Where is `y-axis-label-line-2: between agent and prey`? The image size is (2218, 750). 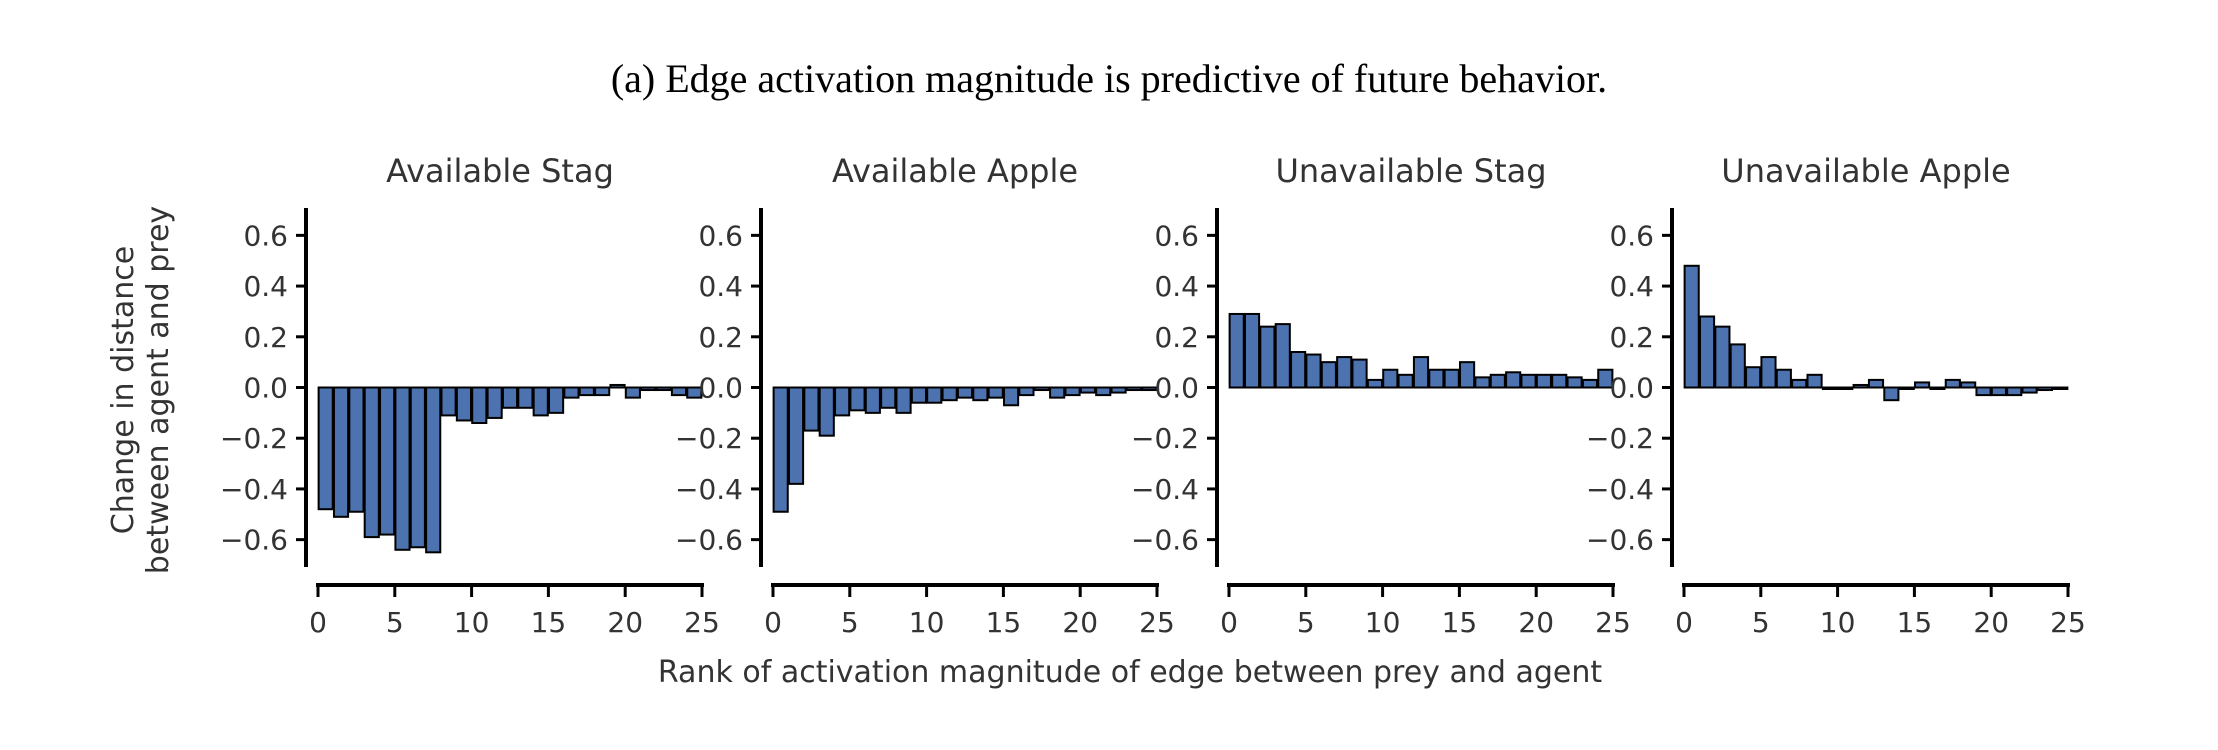
y-axis-label-line-2: between agent and prey is located at coordinates (158, 390).